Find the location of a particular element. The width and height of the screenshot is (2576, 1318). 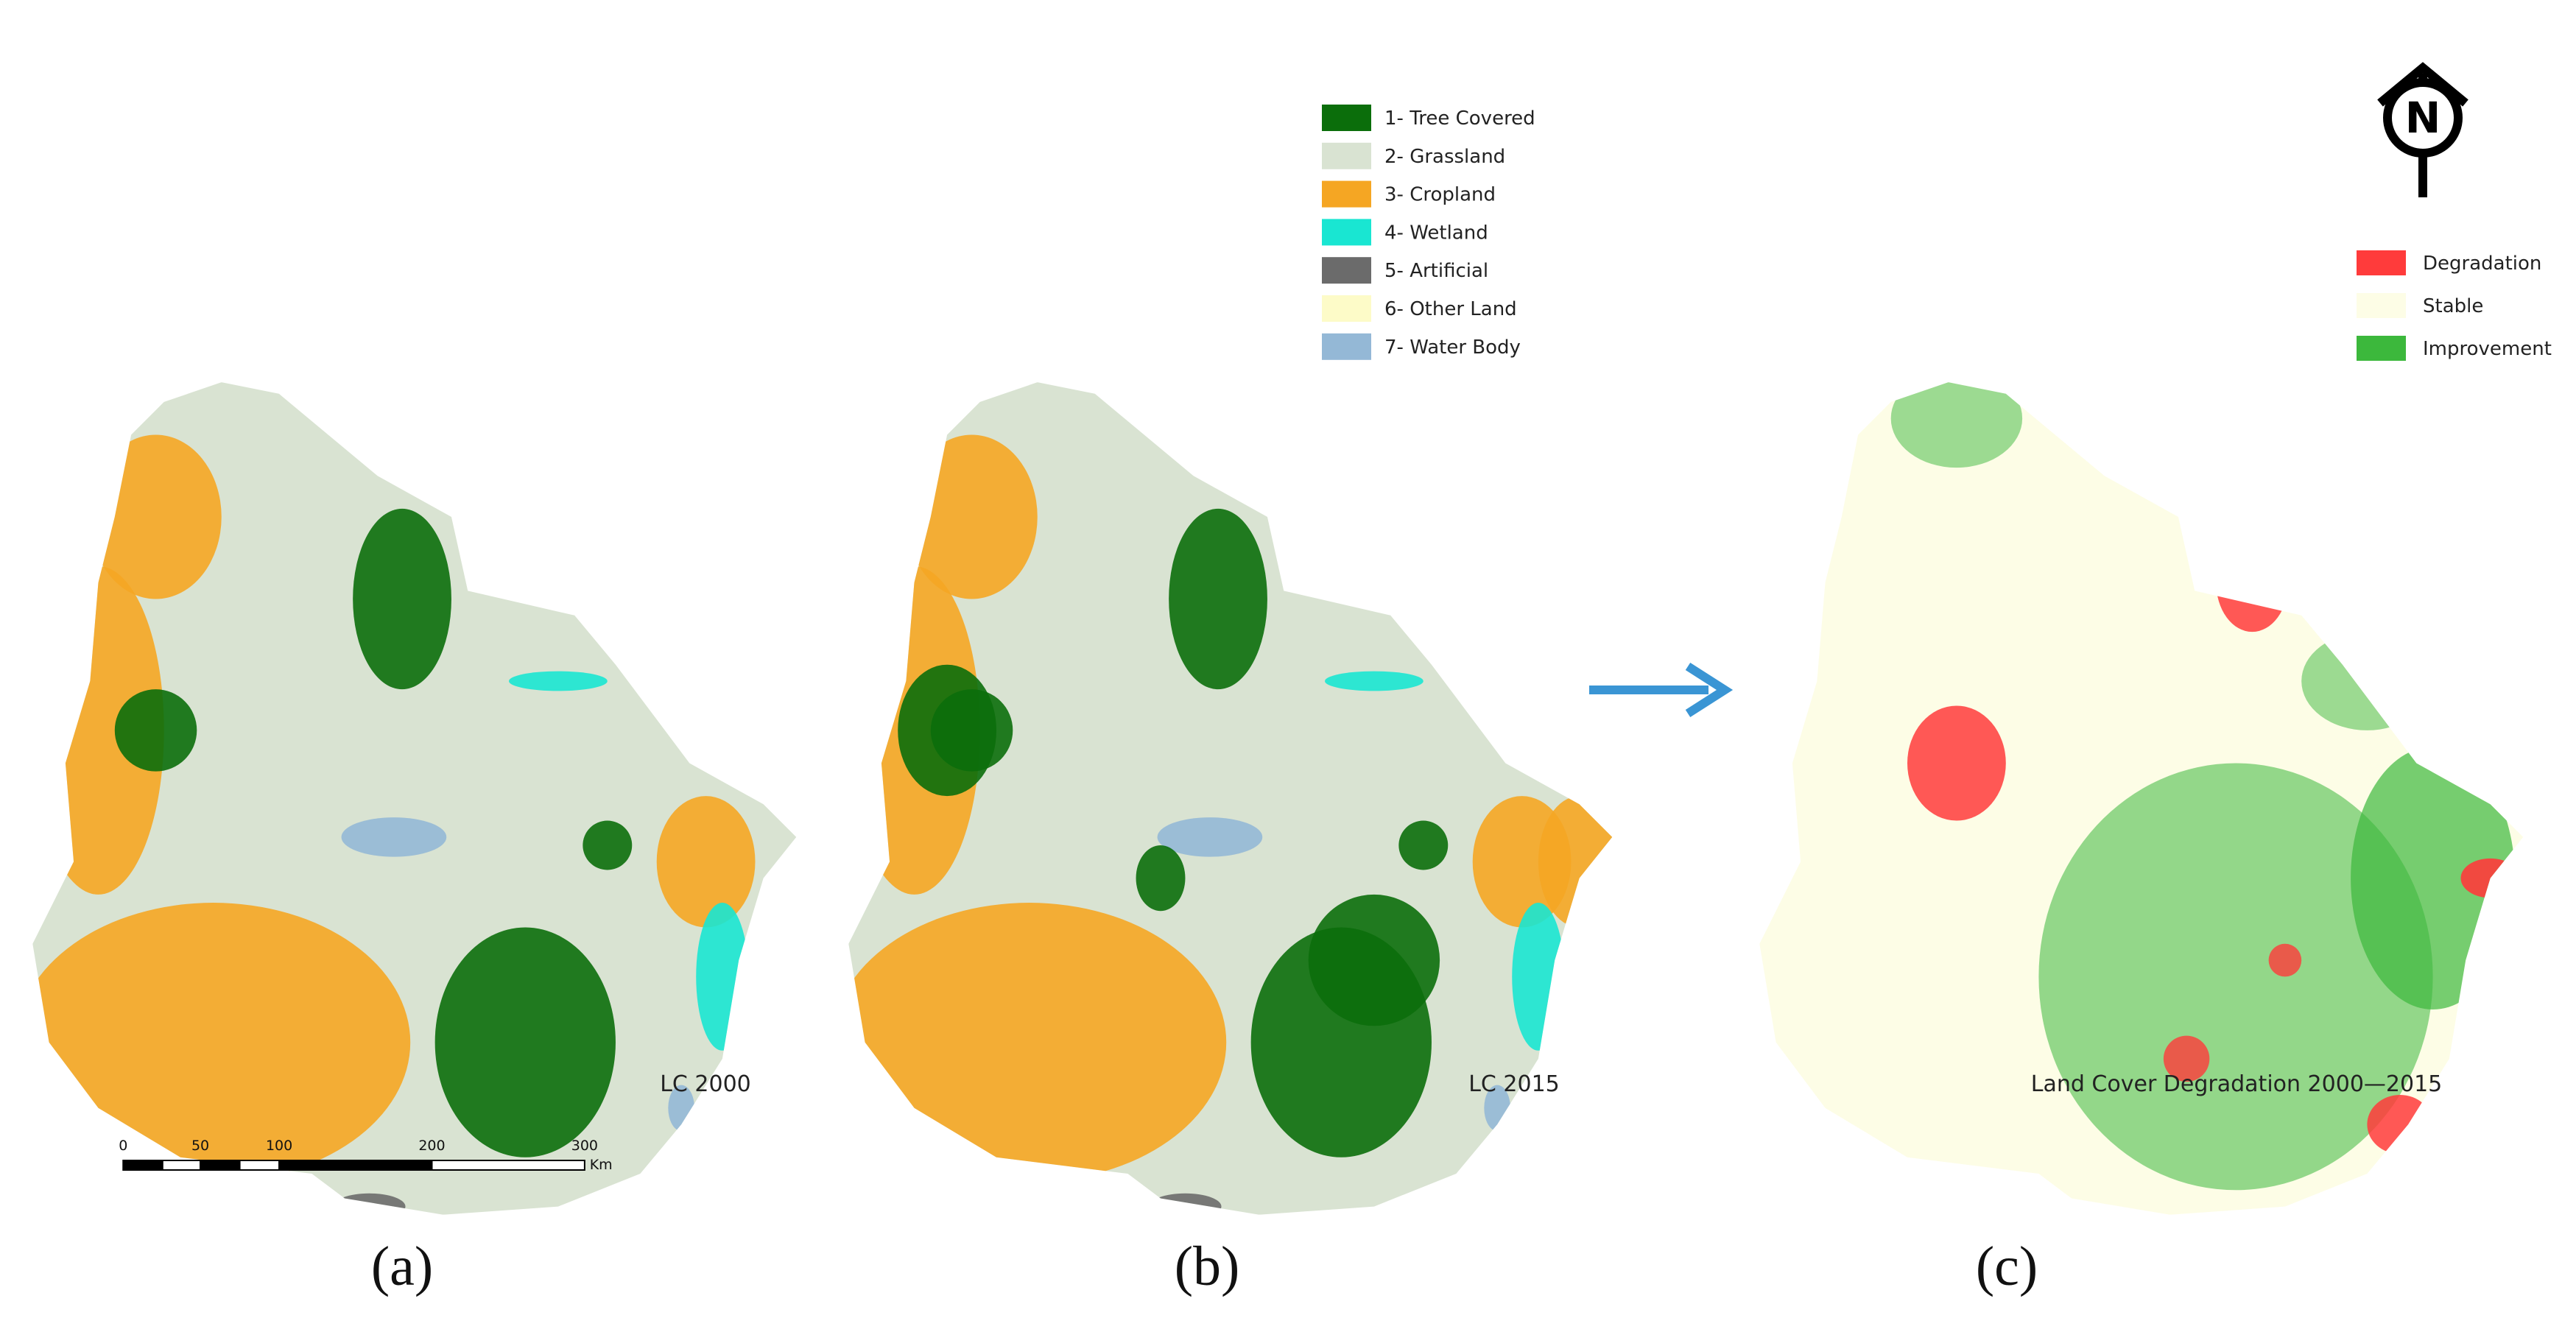

map-label: LC 2015 is located at coordinates (1514, 1084).